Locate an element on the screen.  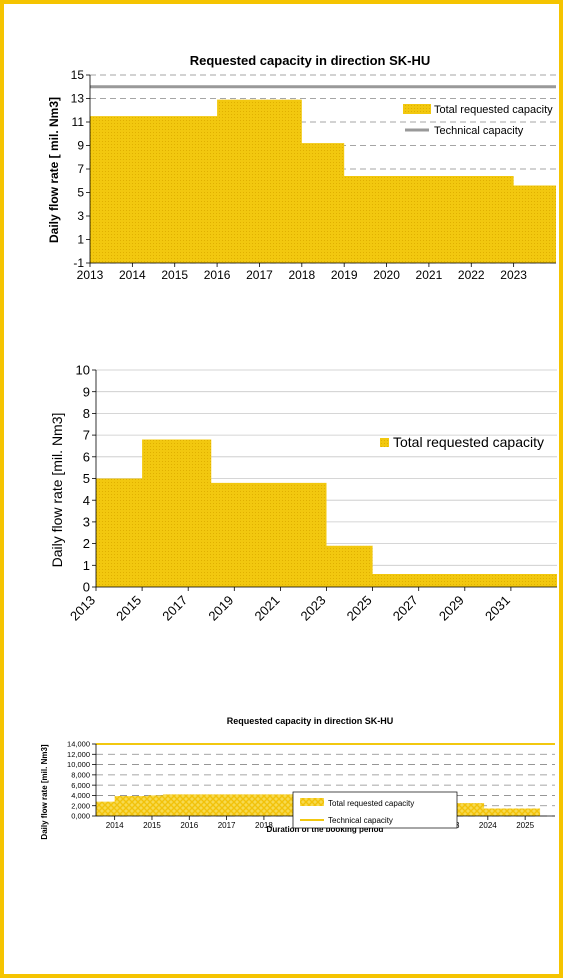
y-tick-label: 6 is located at coordinates (86, 456).